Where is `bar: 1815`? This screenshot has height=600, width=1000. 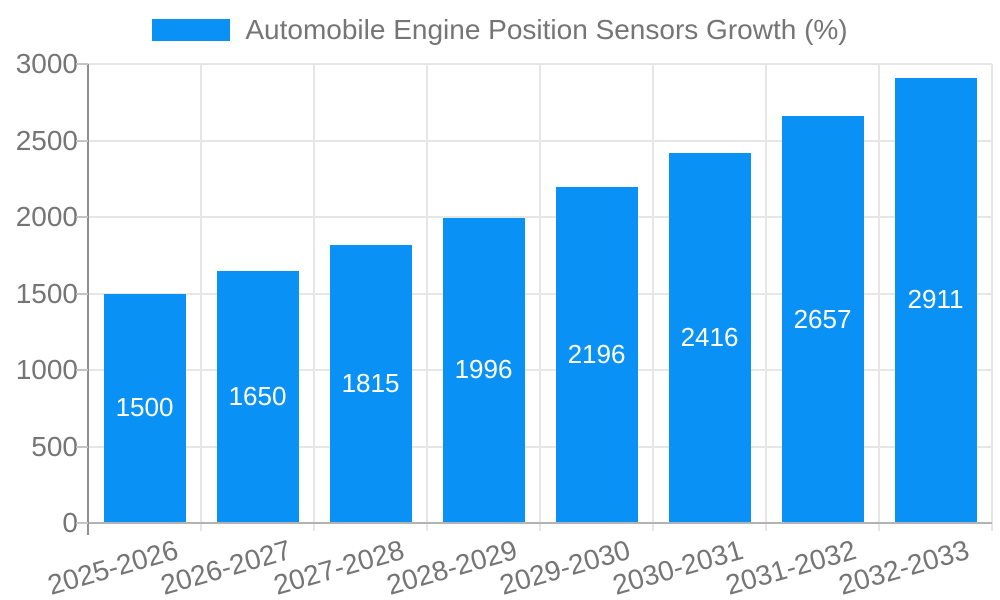
bar: 1815 is located at coordinates (370, 384).